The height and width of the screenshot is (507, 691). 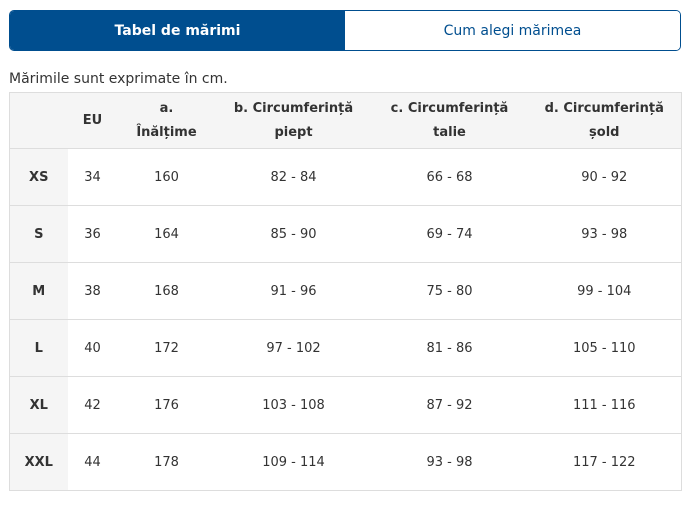 I want to click on header-height-line2: Înălțime, so click(x=166, y=132).